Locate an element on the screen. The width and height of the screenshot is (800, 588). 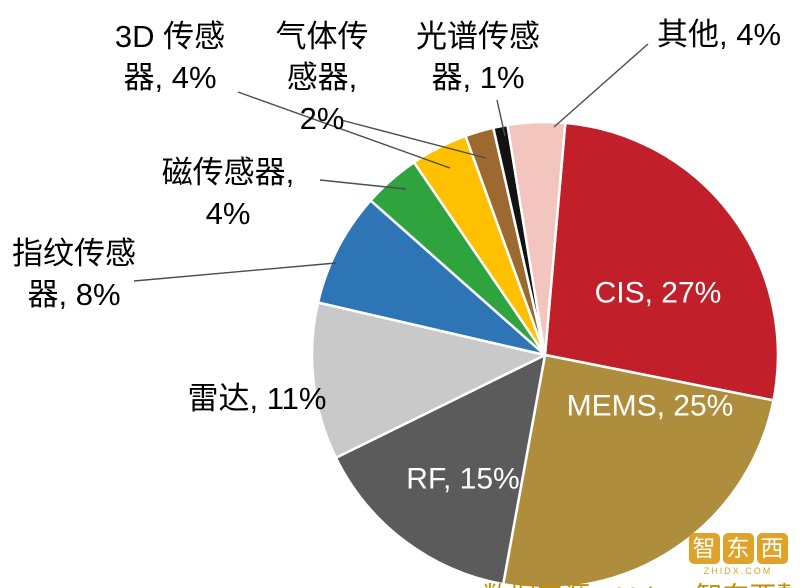
slice-label-spectral-line1: 光谱传感 is located at coordinates (478, 36).